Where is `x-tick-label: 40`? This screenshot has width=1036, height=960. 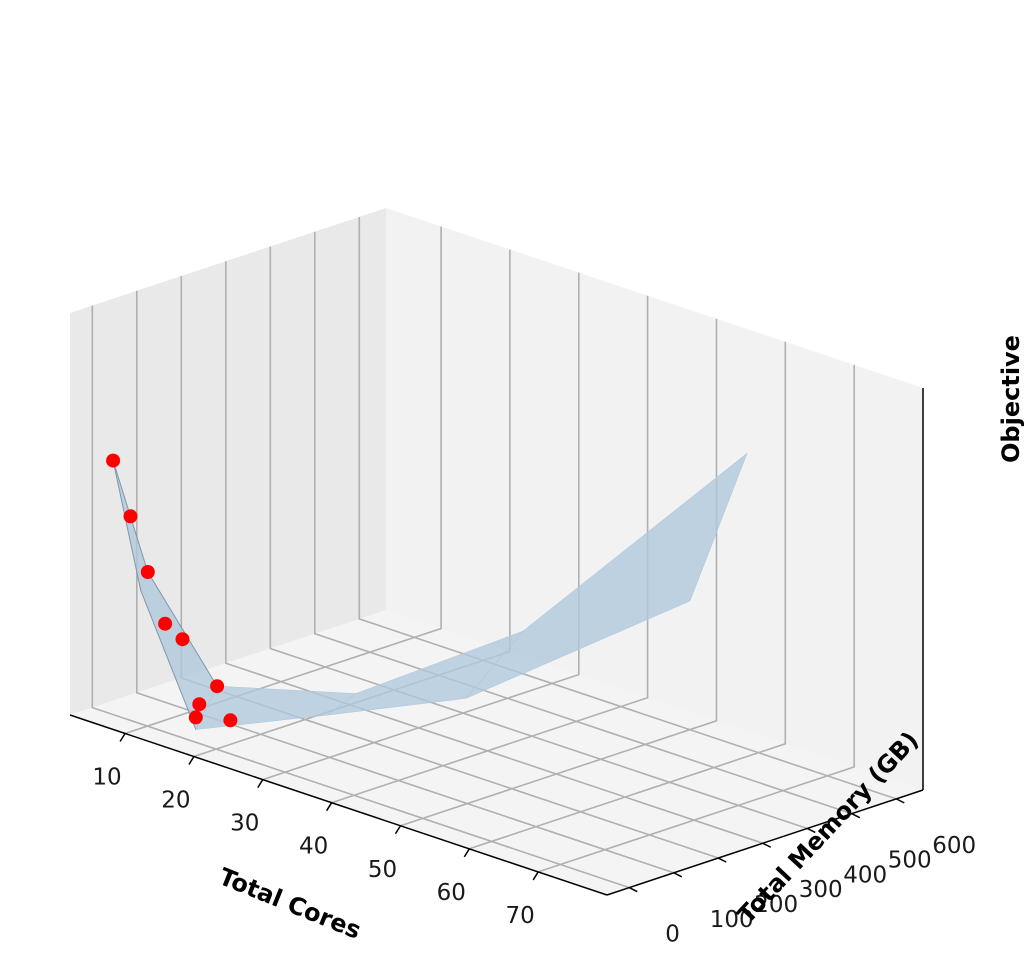 x-tick-label: 40 is located at coordinates (313, 847).